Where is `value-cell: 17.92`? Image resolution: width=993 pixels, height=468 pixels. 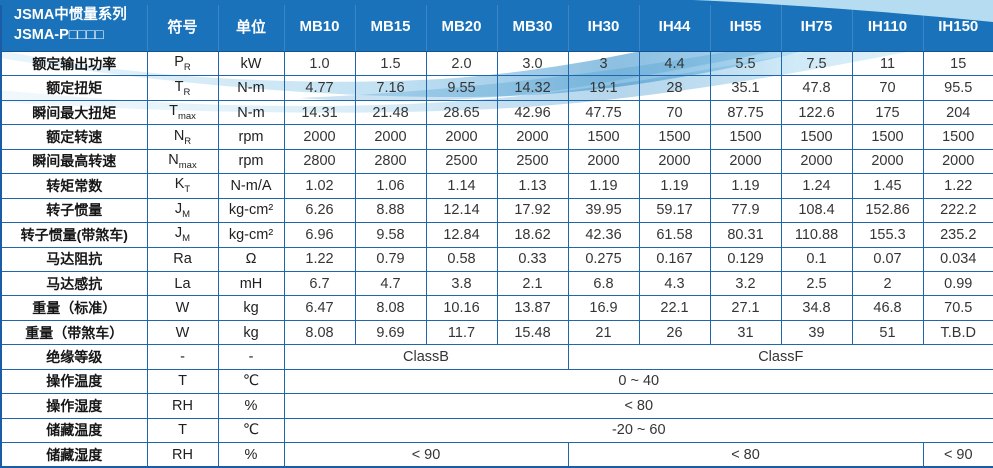
value-cell: 17.92 is located at coordinates (532, 210).